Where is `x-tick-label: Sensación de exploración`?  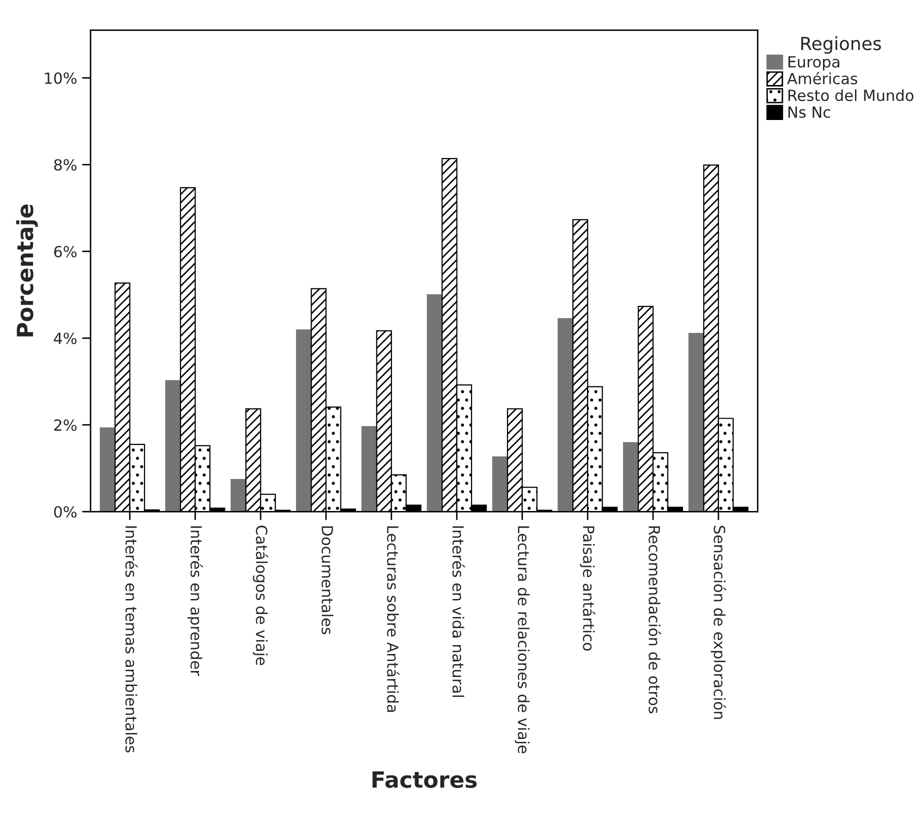
x-tick-label: Sensación de exploración is located at coordinates (718, 622).